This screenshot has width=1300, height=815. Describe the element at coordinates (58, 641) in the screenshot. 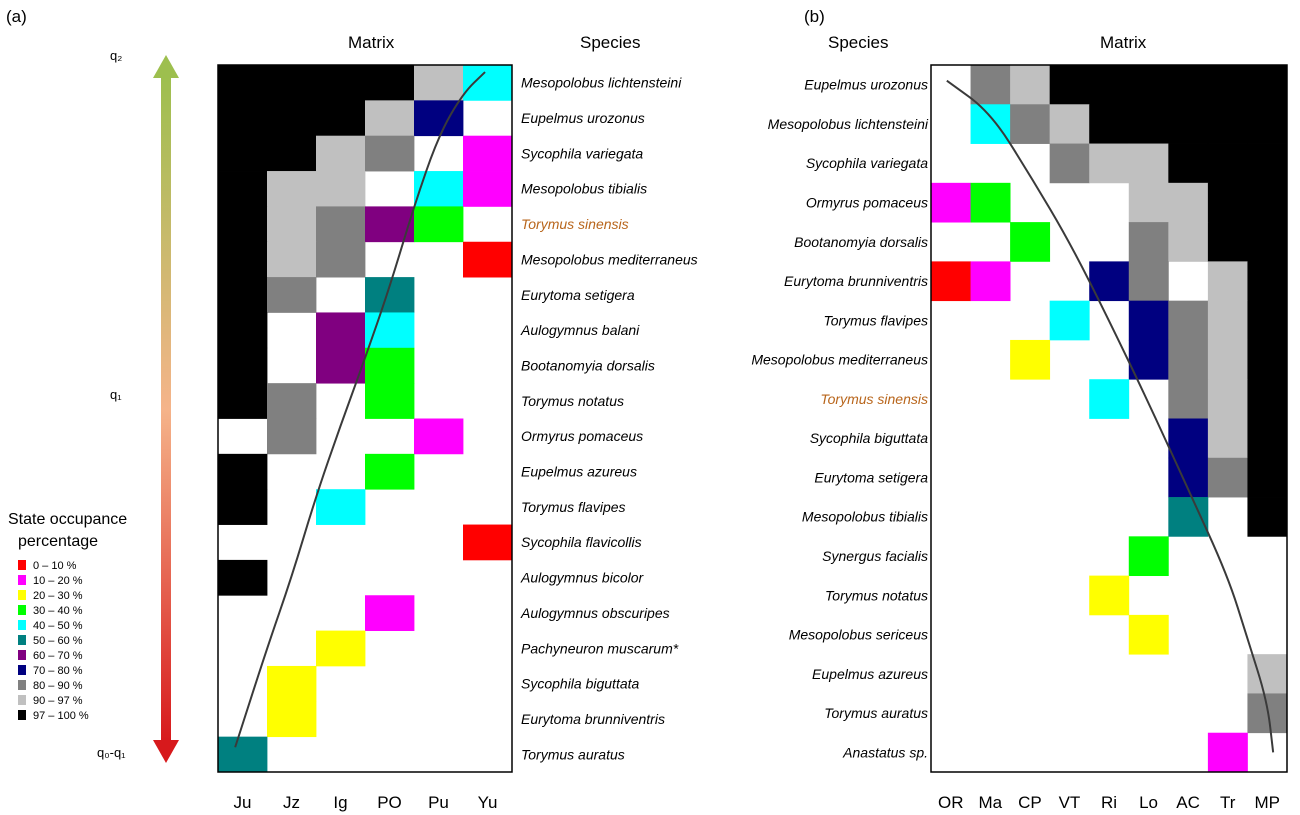

I see `legend-label: 50 – 60 %` at that location.